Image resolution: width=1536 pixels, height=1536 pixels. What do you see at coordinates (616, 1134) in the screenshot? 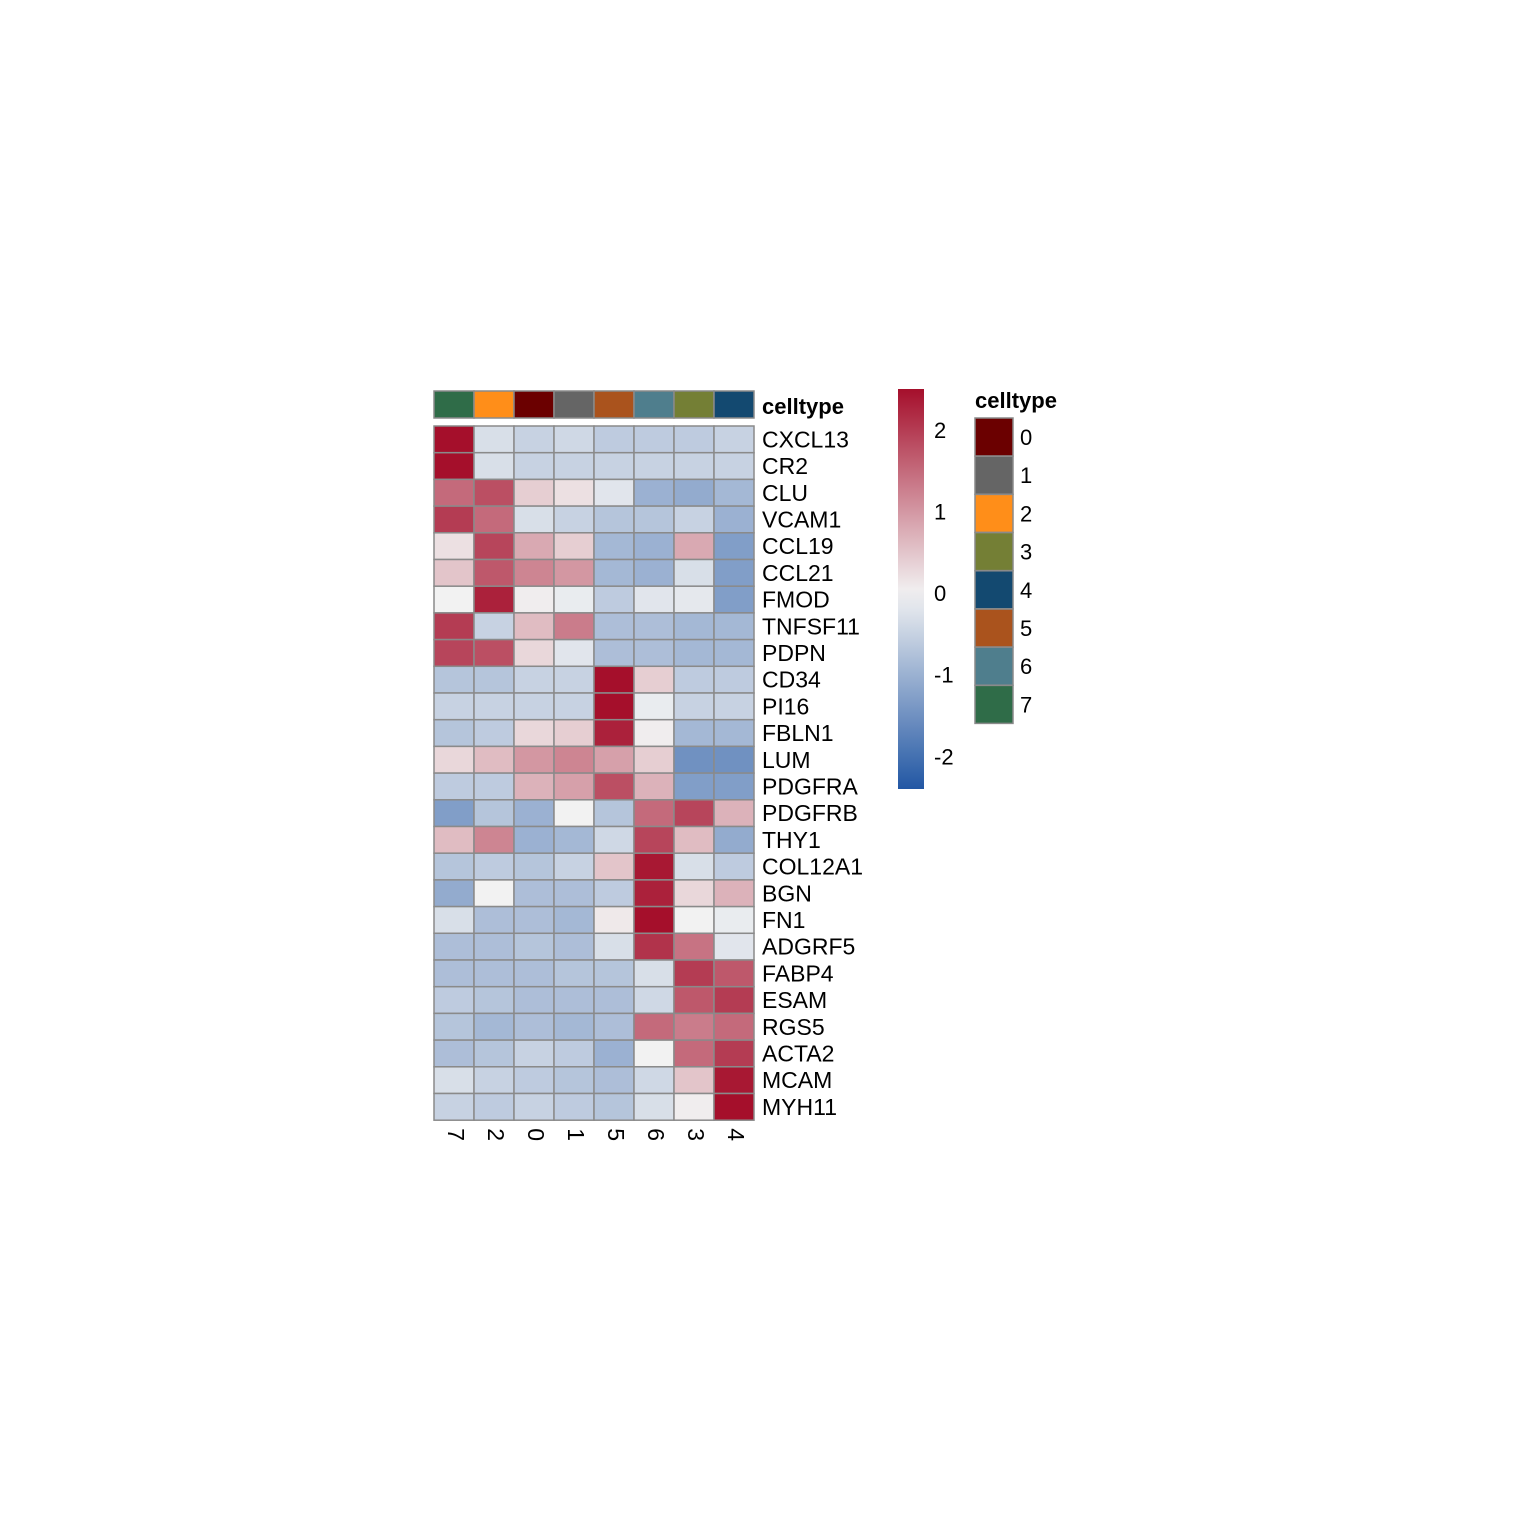
I see `column-label-5: 5` at bounding box center [616, 1134].